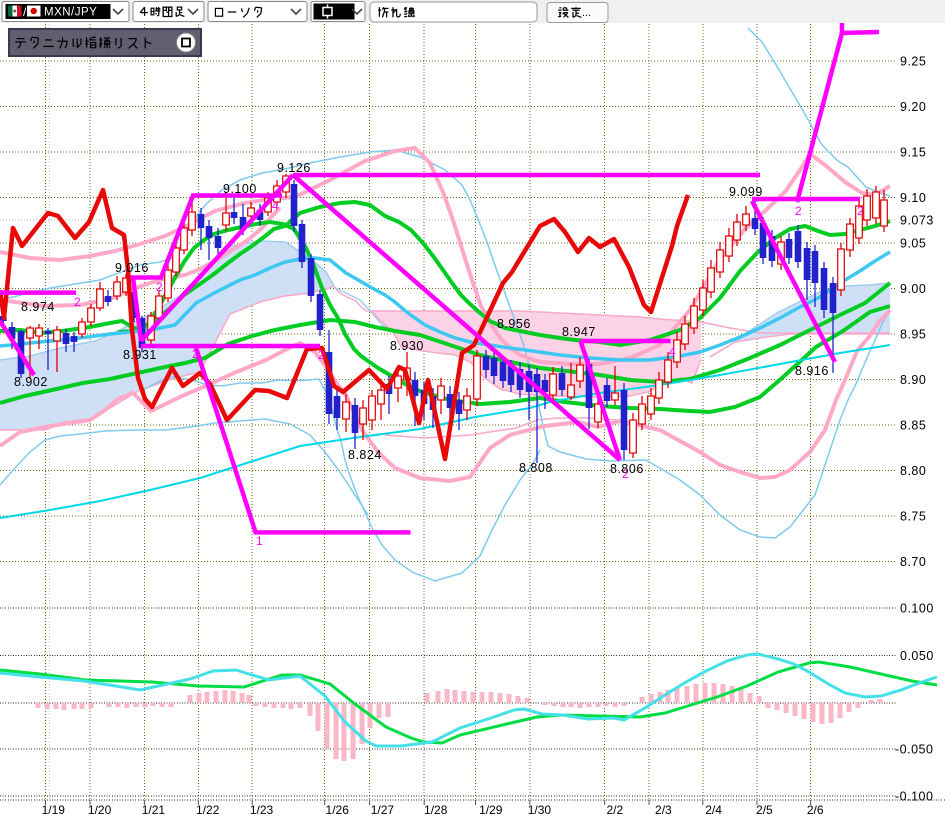 The height and width of the screenshot is (817, 945). Describe the element at coordinates (38, 307) in the screenshot. I see `svg-text: 8.974` at that location.